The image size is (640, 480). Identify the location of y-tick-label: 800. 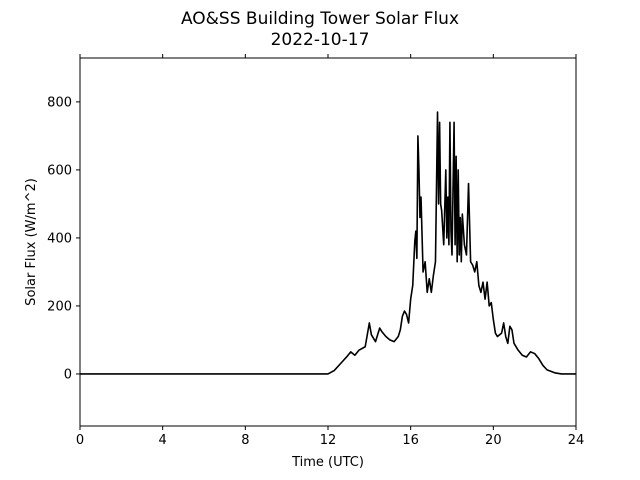
(59, 102).